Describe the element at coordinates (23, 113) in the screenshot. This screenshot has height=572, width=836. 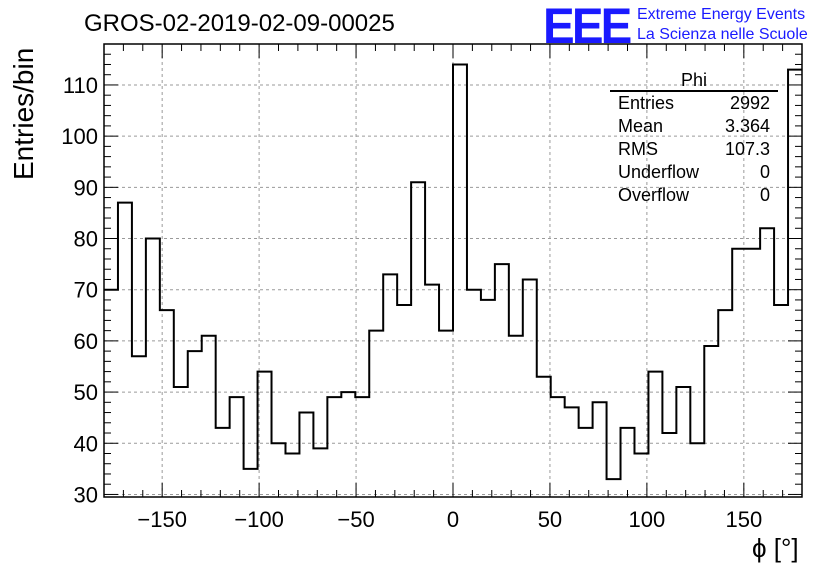
I see `y-axis-label: Entries/bin` at that location.